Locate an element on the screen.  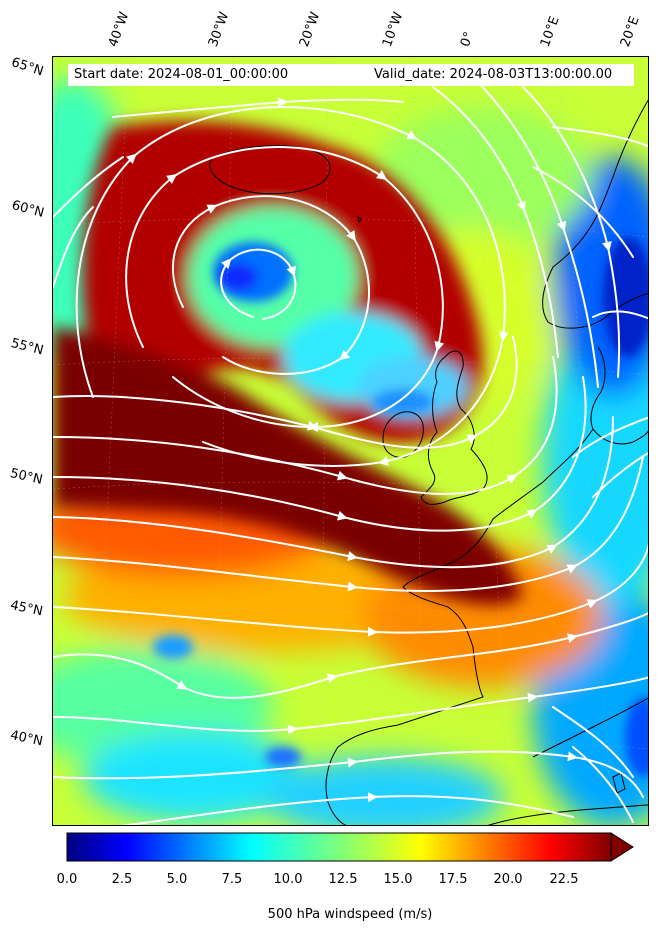
lat-label-55n: 55°N is located at coordinates (27, 347).